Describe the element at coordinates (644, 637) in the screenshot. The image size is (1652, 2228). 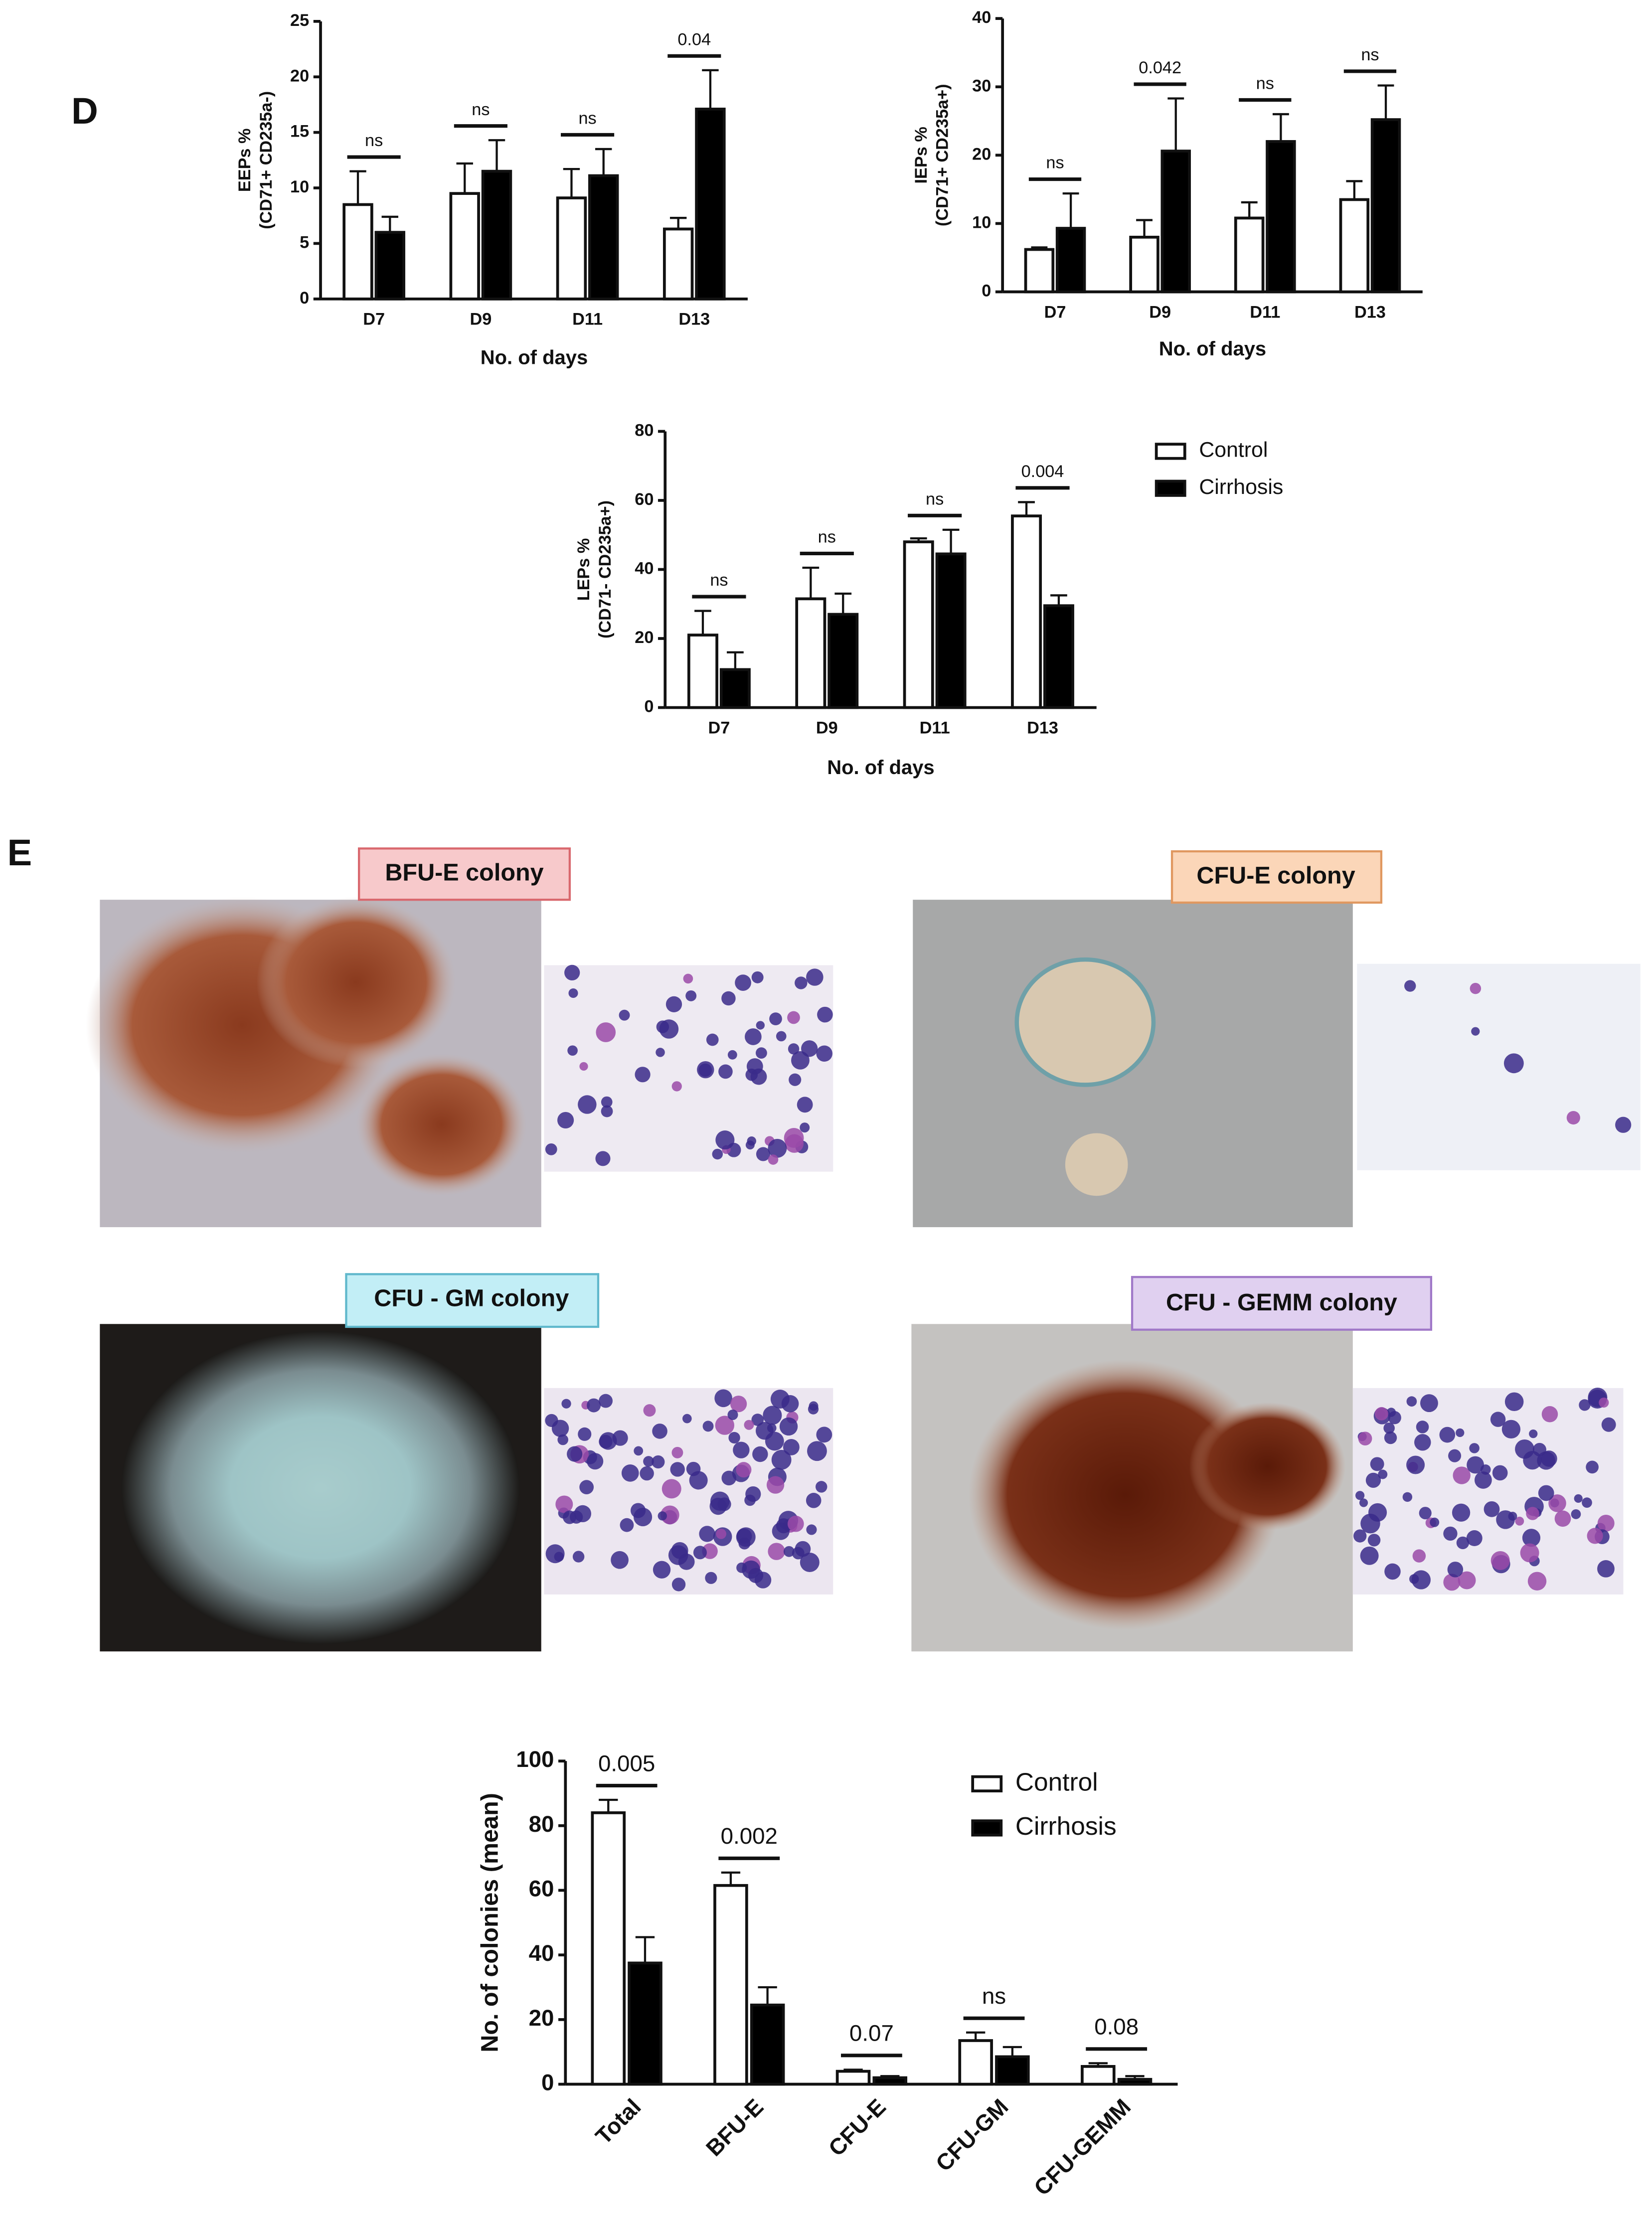
I see `y-tick-label: 20` at that location.